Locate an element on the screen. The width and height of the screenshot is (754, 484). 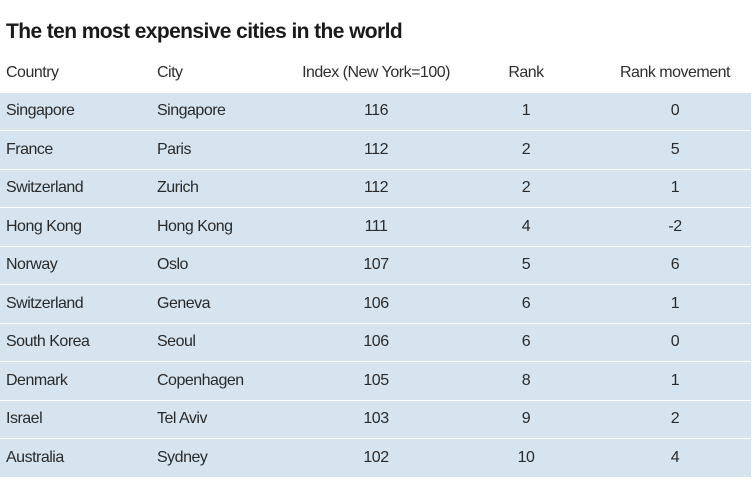
column-header-city: City is located at coordinates (170, 72).